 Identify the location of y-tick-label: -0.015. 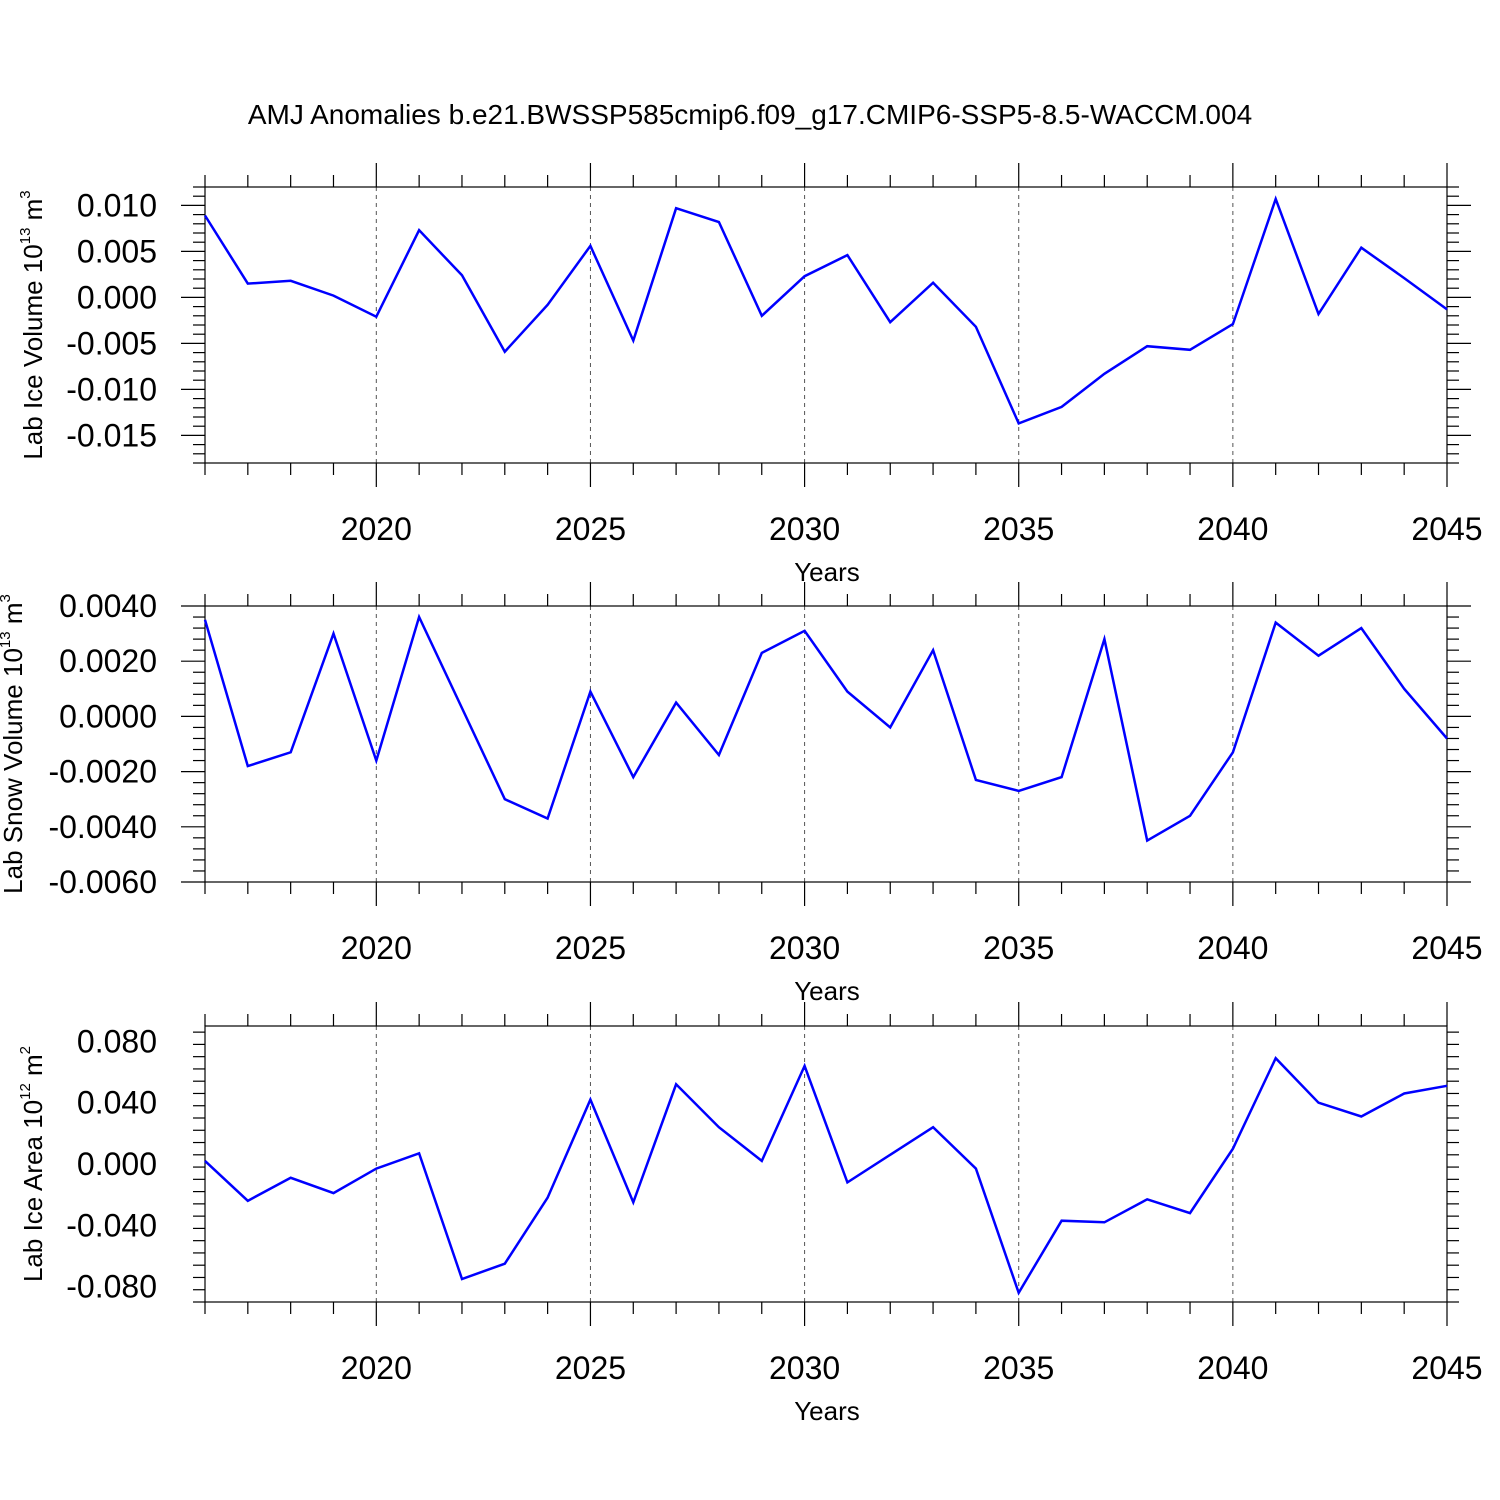
(111, 435).